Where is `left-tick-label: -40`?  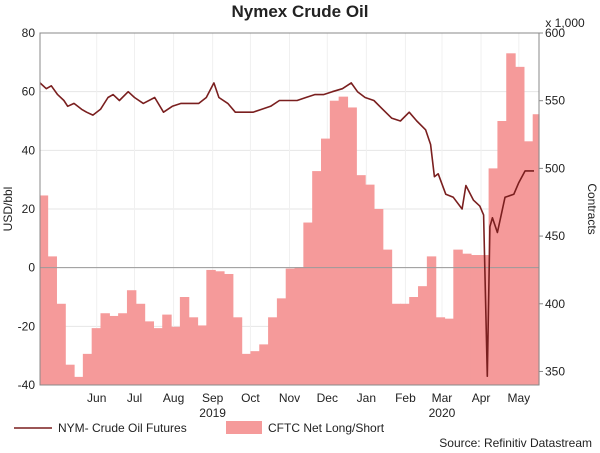 left-tick-label: -40 is located at coordinates (27, 385).